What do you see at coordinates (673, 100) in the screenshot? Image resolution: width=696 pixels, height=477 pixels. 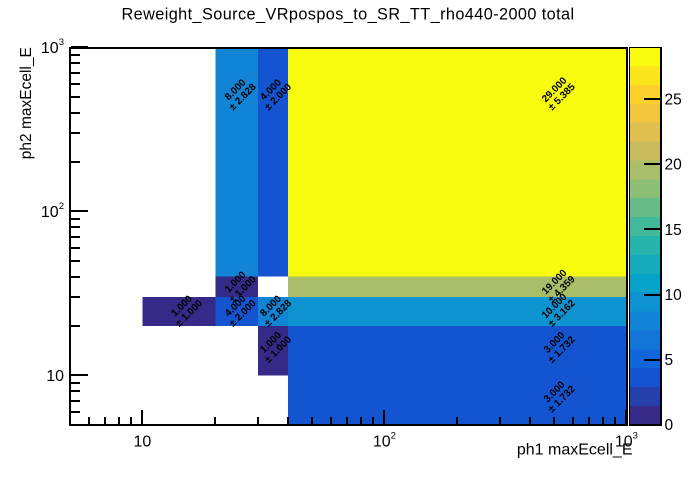 I see `svg-text: 25` at bounding box center [673, 100].